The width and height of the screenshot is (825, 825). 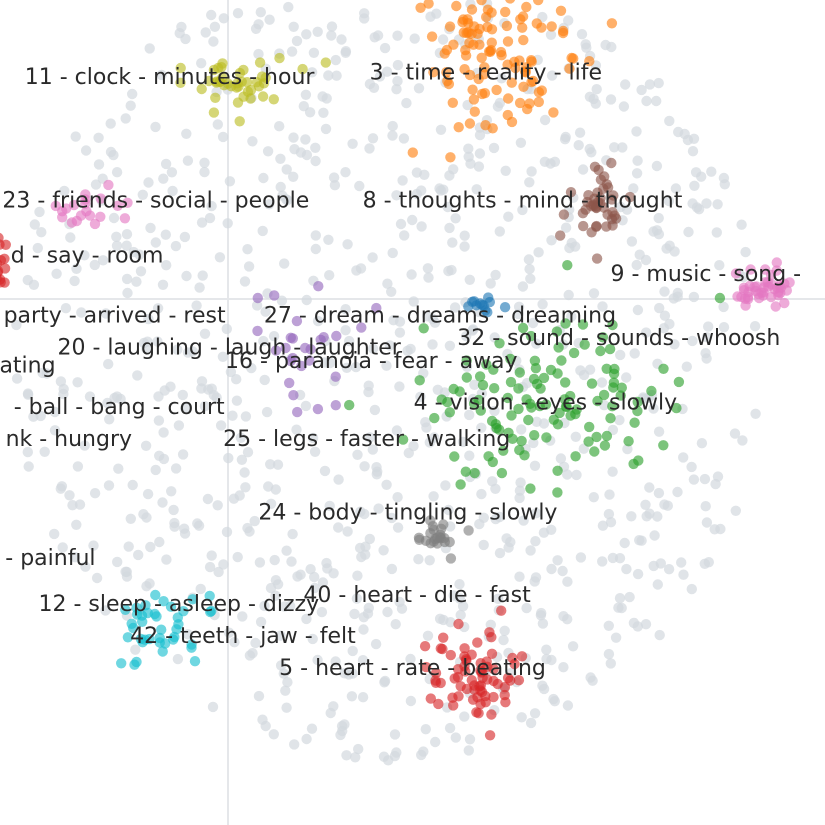 What do you see at coordinates (482, 305) in the screenshot?
I see `cluster-27-point` at bounding box center [482, 305].